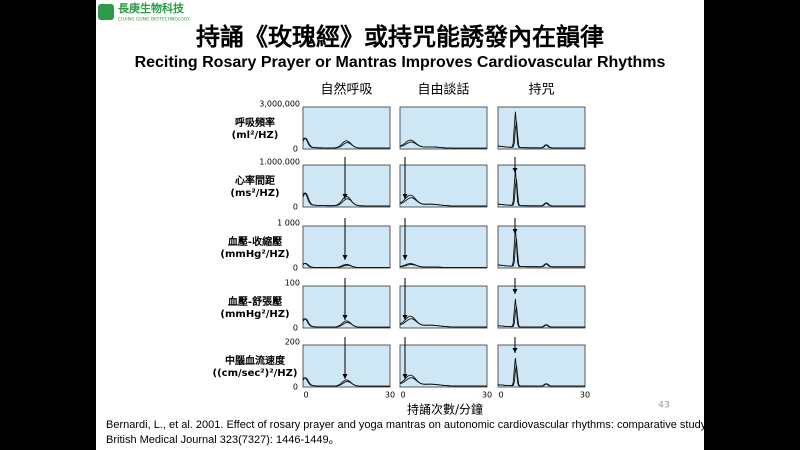 The image size is (800, 450). Describe the element at coordinates (443, 90) in the screenshot. I see `column-header: 自由談話` at that location.